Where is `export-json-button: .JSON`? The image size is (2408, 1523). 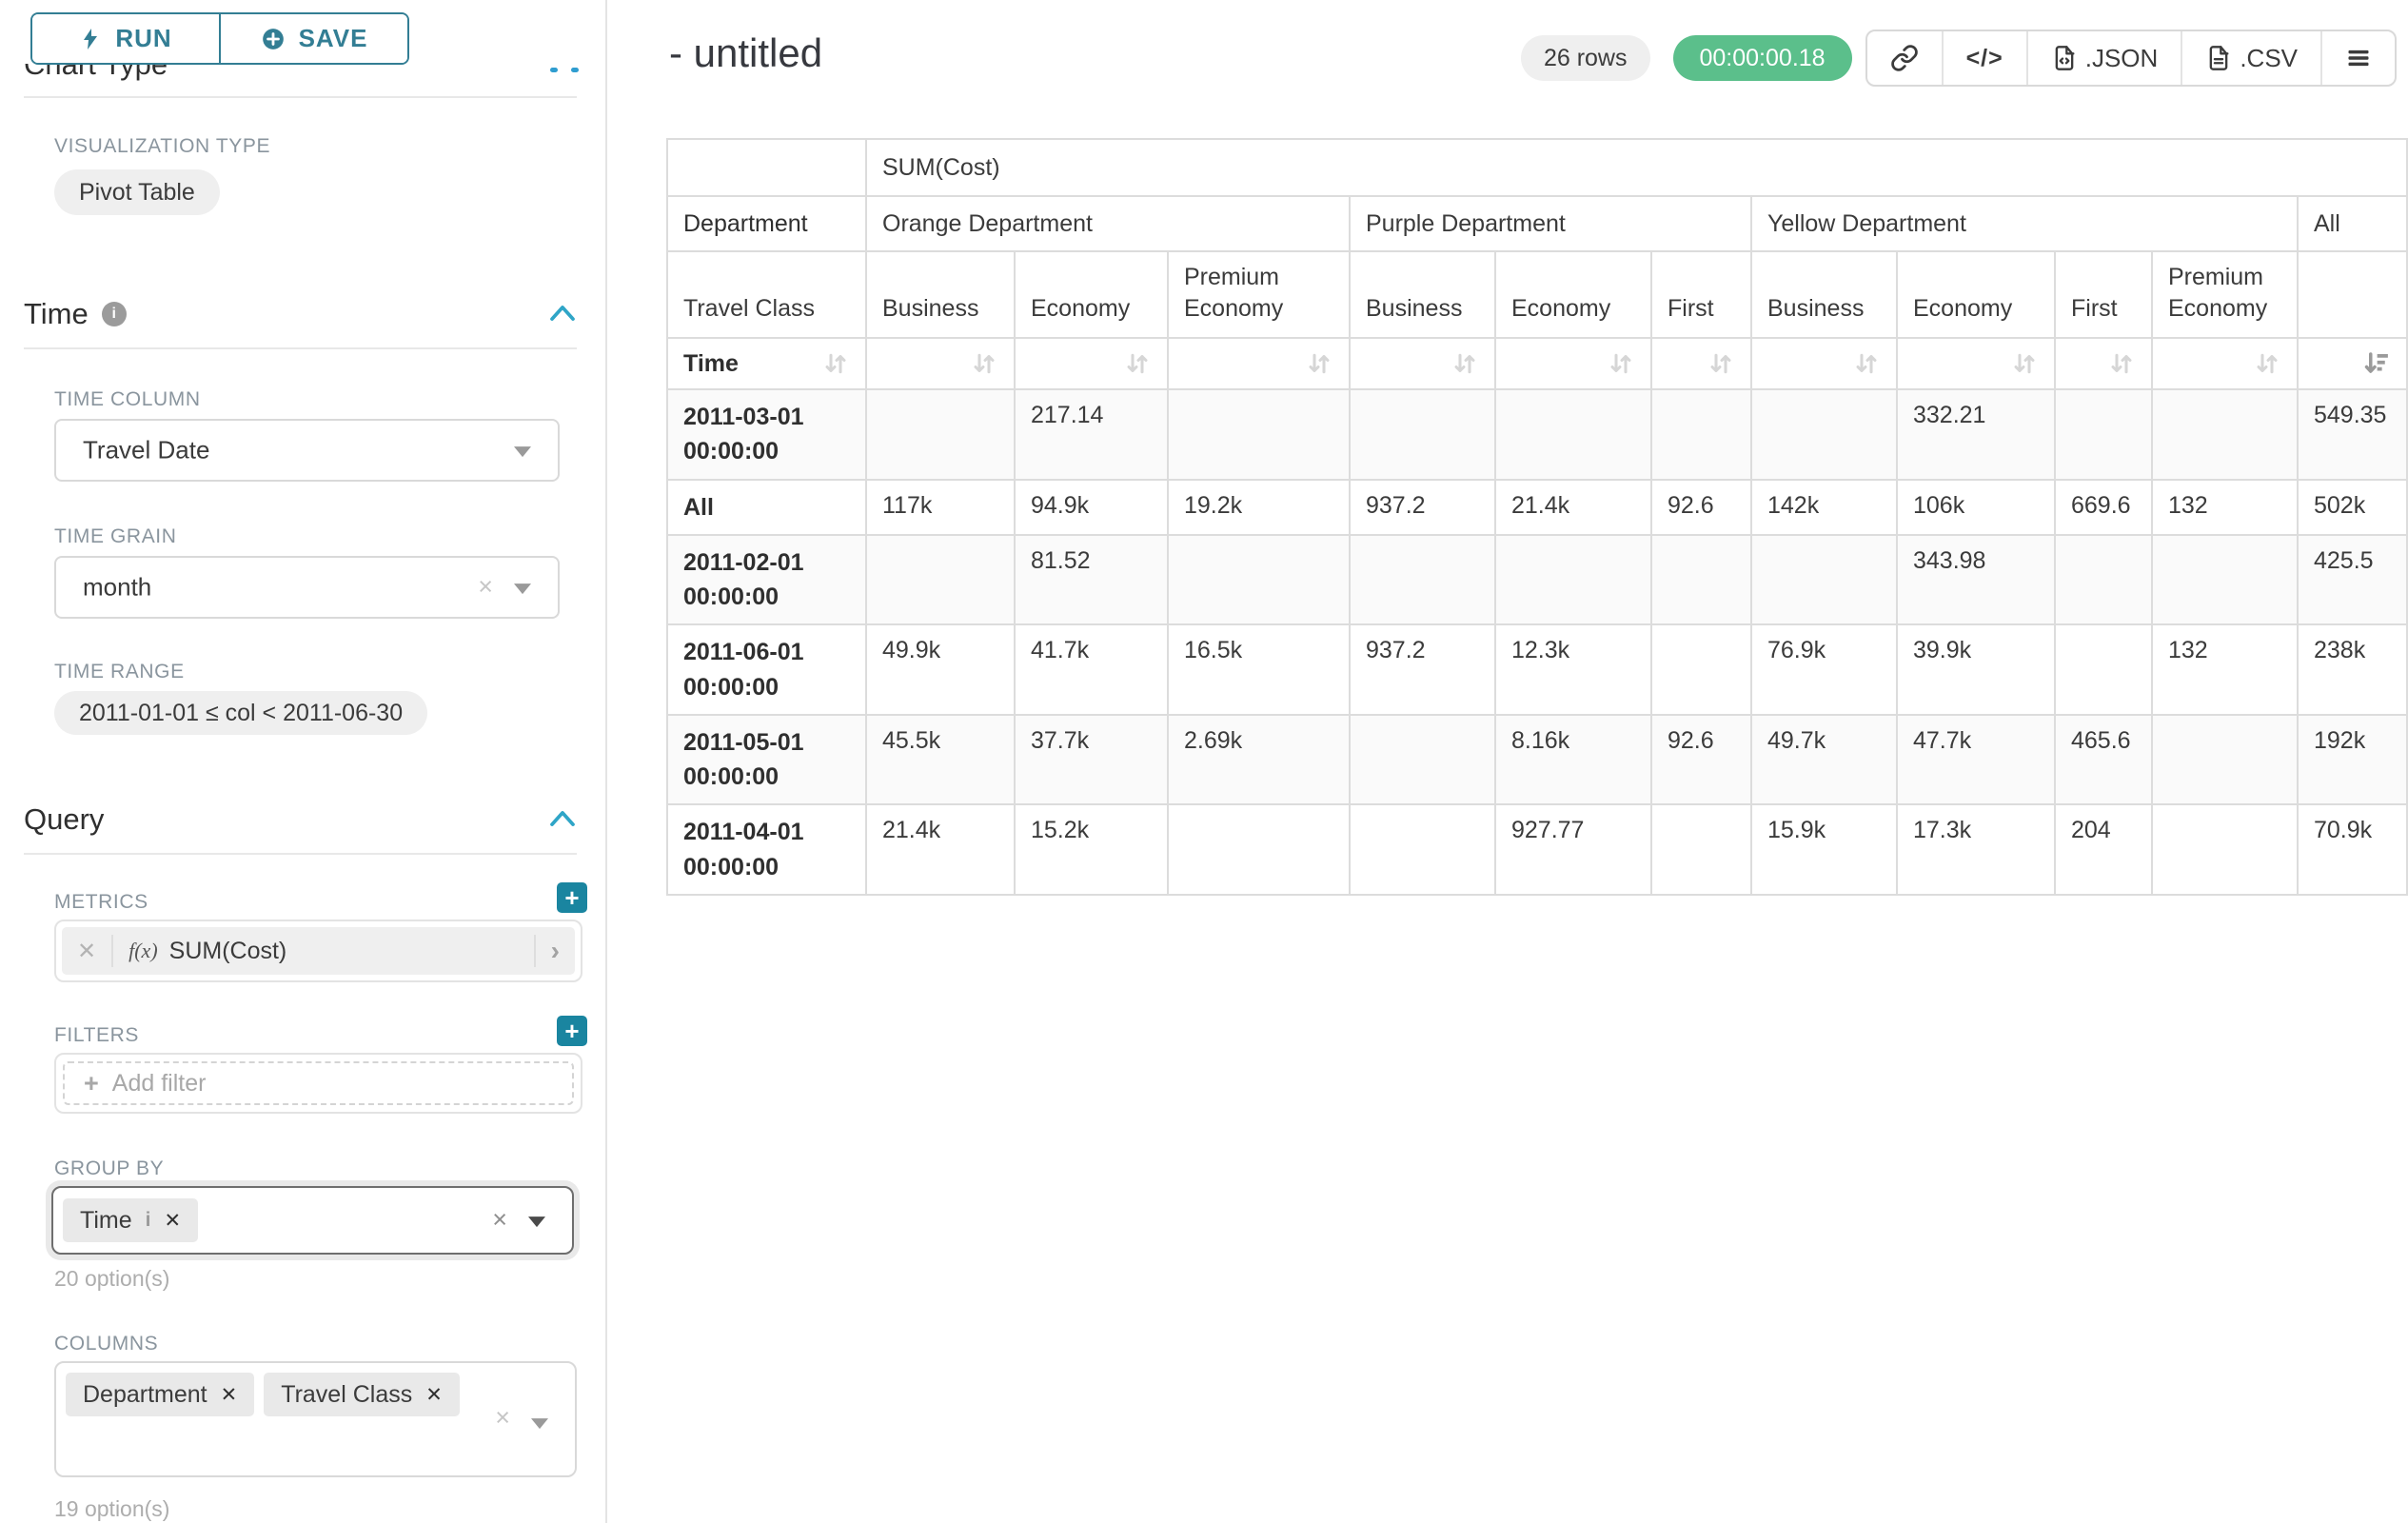 export-json-button: .JSON is located at coordinates (2103, 58).